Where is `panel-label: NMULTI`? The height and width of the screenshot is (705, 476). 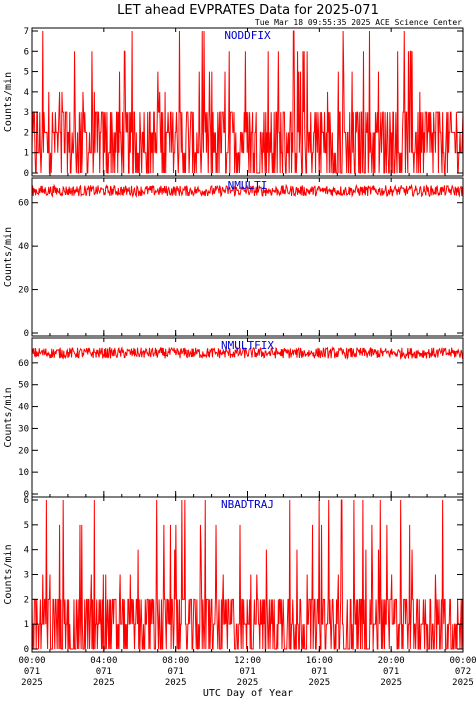
panel-label: NMULTI is located at coordinates (248, 185).